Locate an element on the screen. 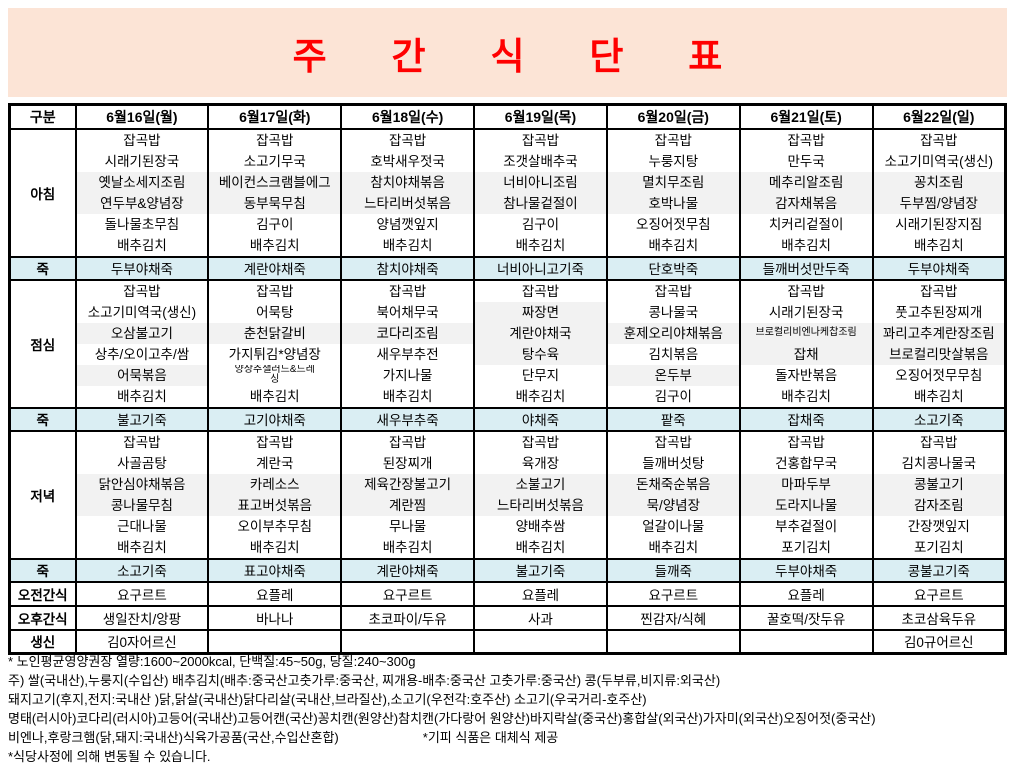 The width and height of the screenshot is (1015, 769). porridge-noon-cell-day1: 불고기죽 is located at coordinates (142, 419).